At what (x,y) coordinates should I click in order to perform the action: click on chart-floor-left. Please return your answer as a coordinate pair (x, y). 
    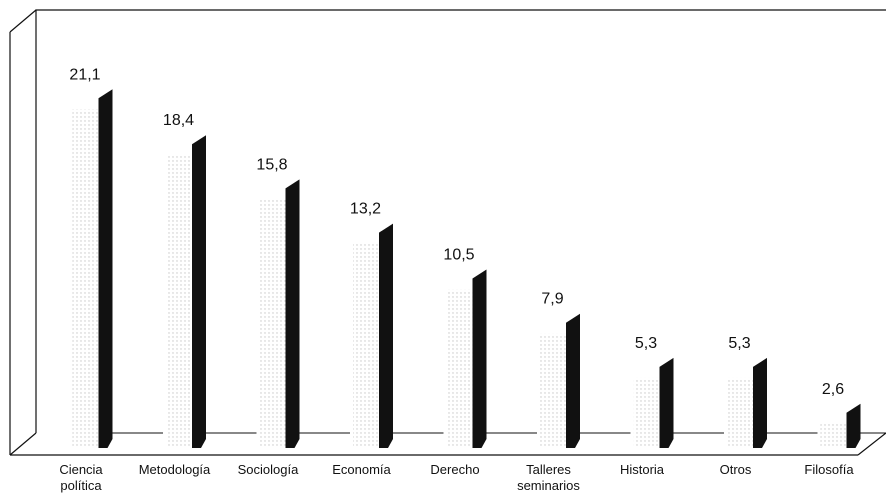
    Looking at the image, I should click on (23, 444).